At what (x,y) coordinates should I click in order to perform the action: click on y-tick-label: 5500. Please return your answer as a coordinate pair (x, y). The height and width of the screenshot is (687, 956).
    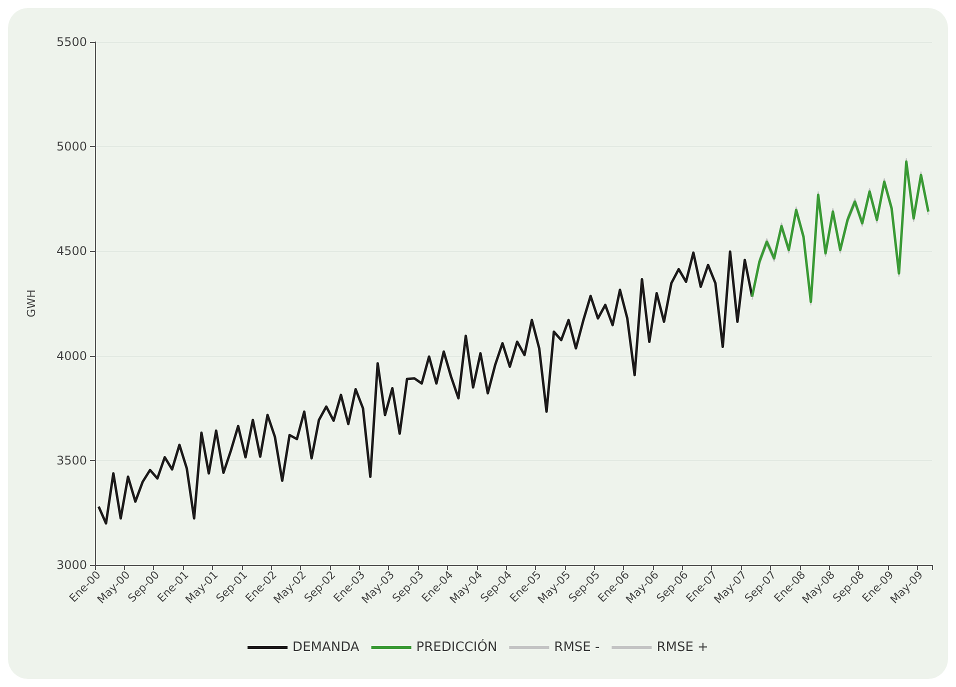
    Looking at the image, I should click on (71, 42).